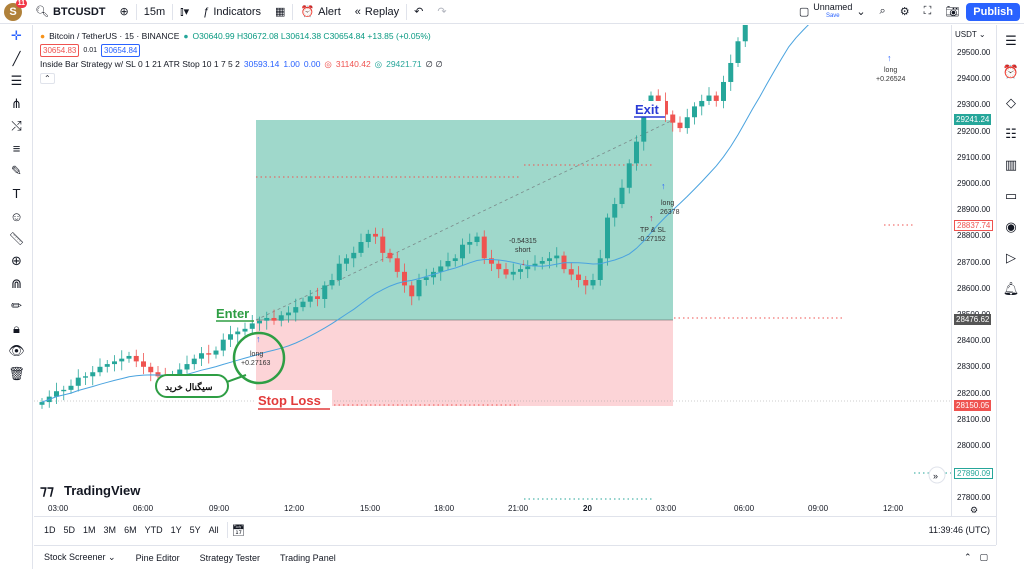  What do you see at coordinates (213, 530) in the screenshot?
I see `range-button-all: All` at bounding box center [213, 530].